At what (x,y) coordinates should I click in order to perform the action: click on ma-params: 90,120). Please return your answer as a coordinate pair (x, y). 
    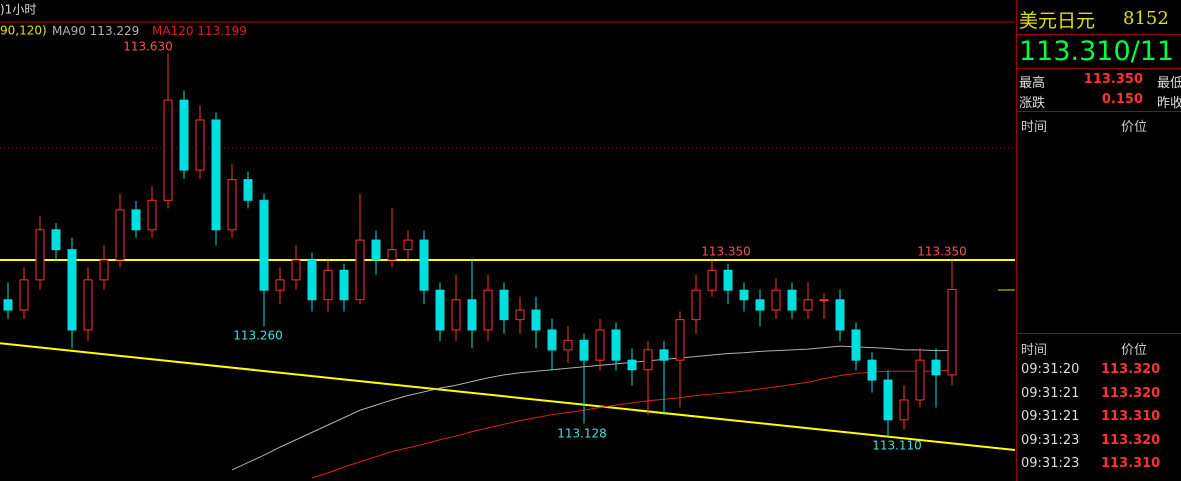
    Looking at the image, I should click on (23, 31).